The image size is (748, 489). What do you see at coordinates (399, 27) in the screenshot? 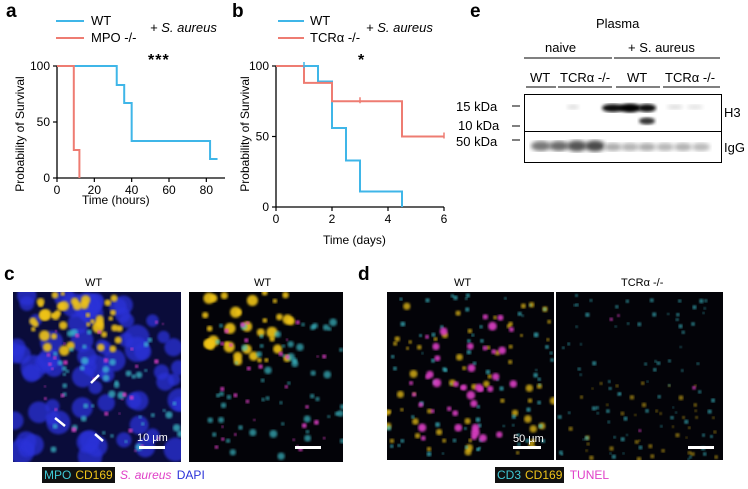
I see `condition-label-b: + S. aureus` at bounding box center [399, 27].